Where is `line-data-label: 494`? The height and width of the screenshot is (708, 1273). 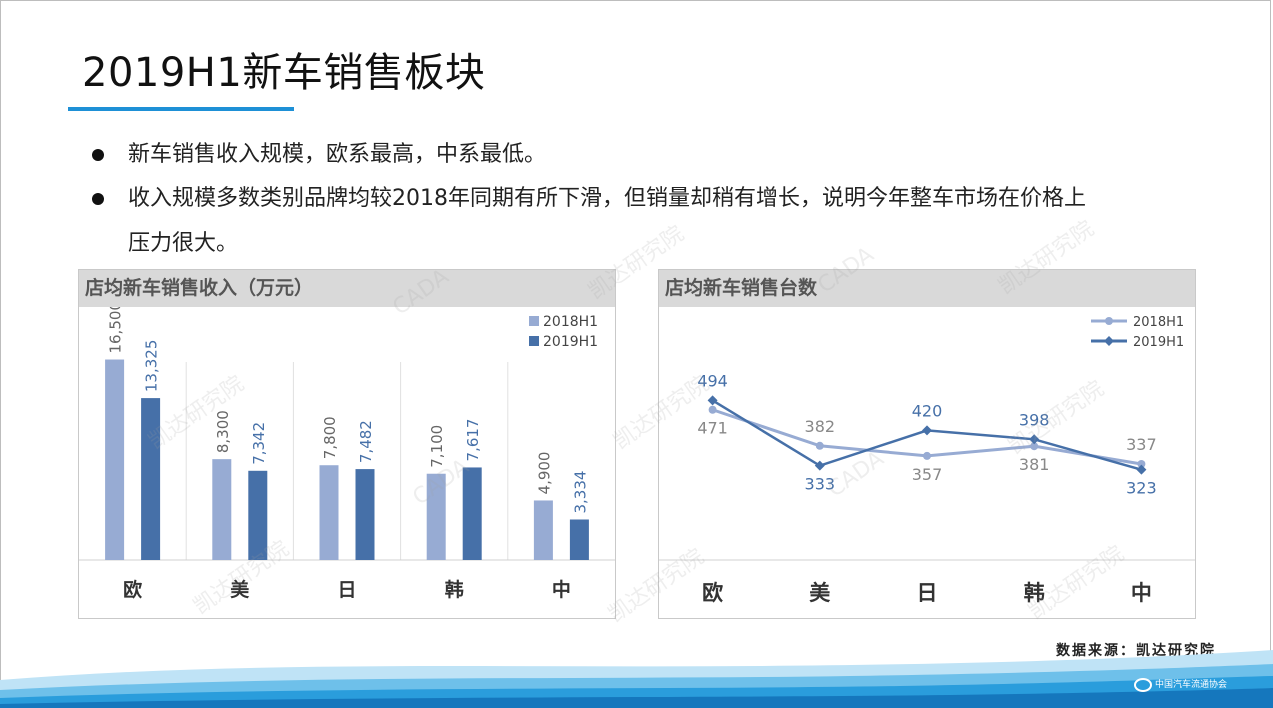
line-data-label: 494 is located at coordinates (712, 380).